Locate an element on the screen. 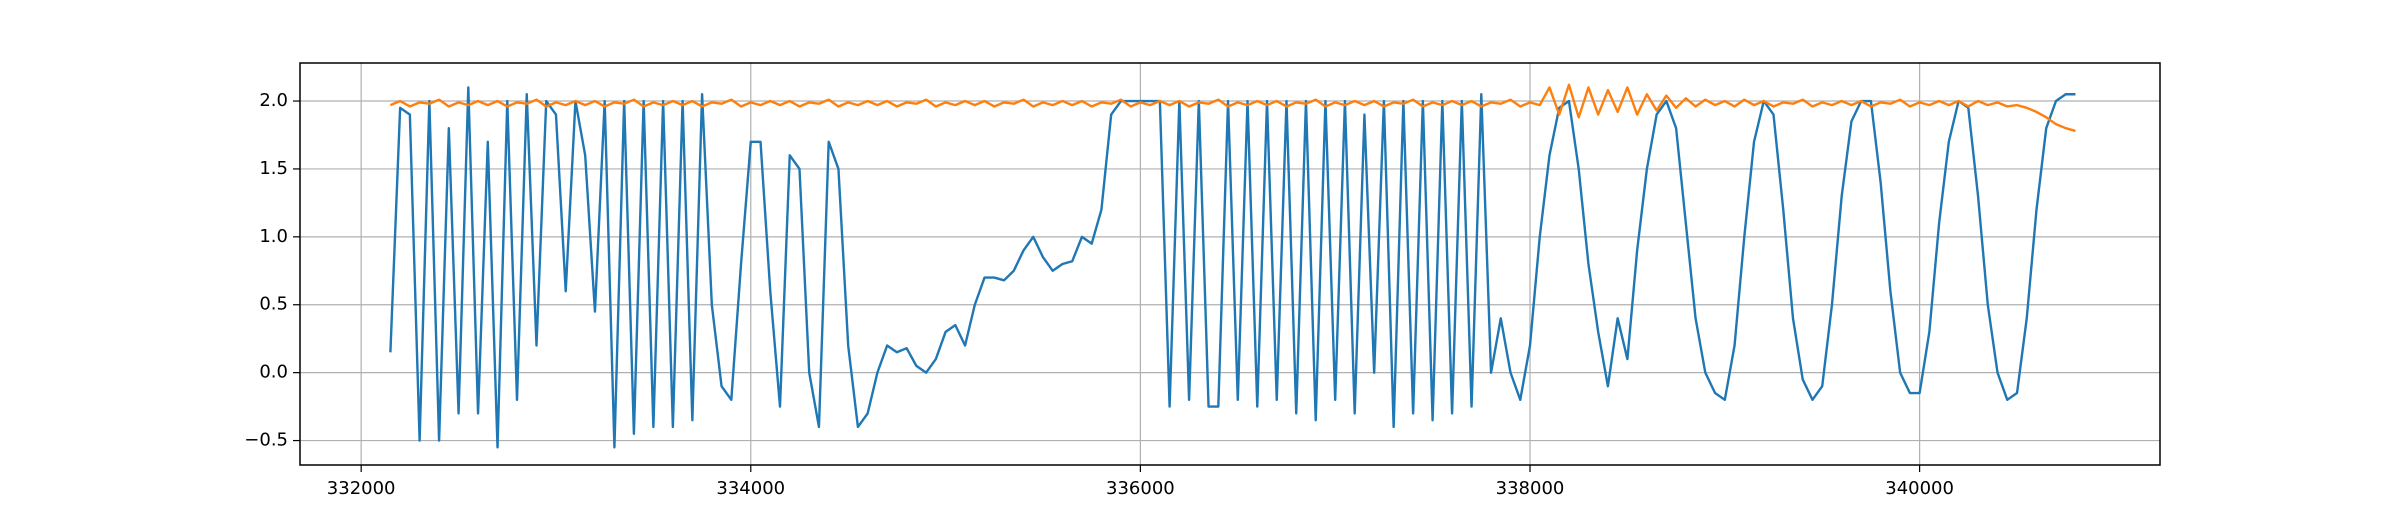  series-line is located at coordinates (1232, 108).